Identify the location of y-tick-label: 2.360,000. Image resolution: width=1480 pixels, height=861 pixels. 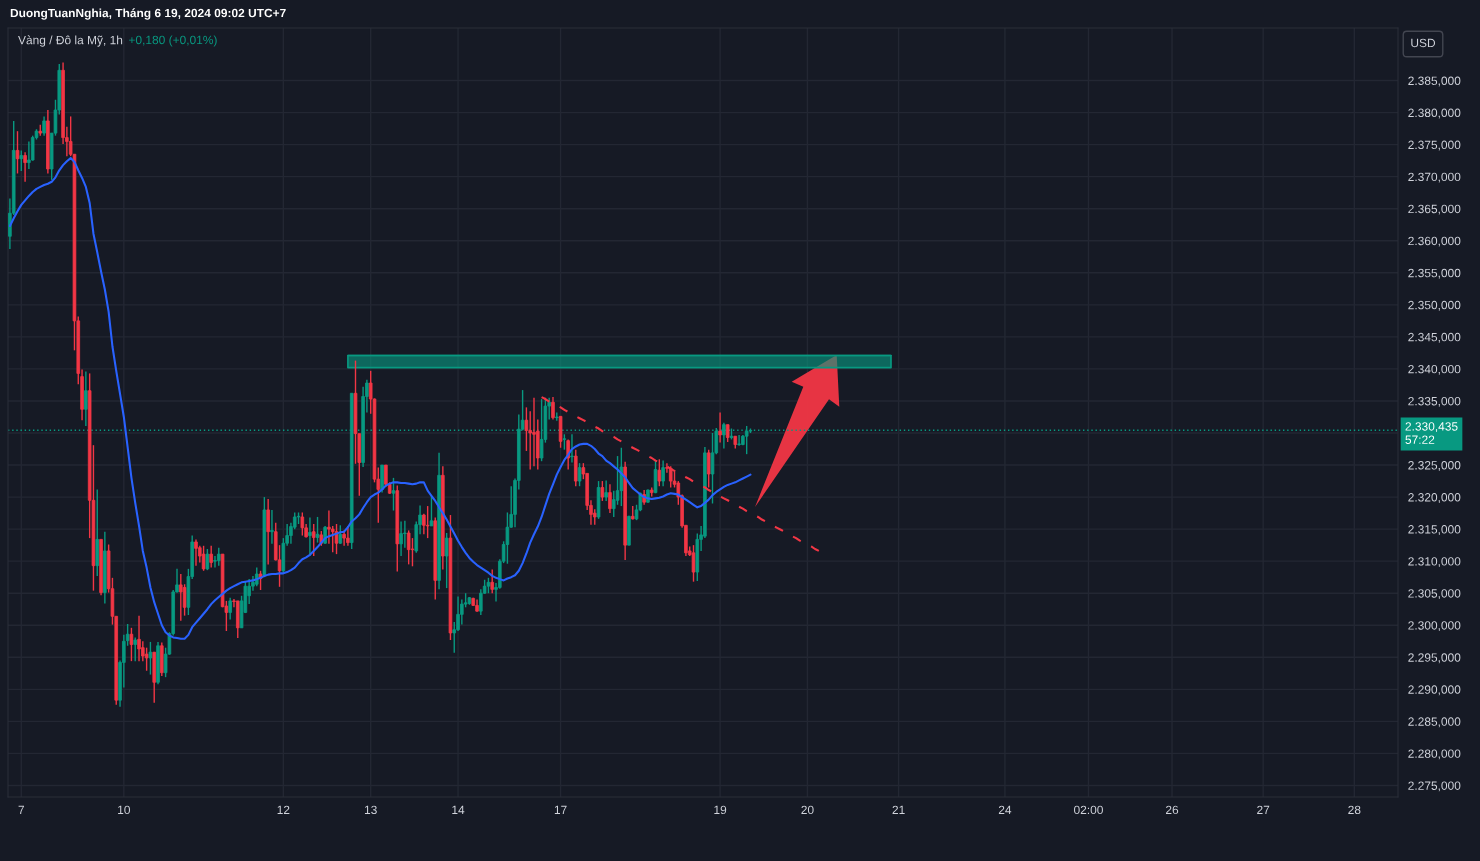
(1434, 241).